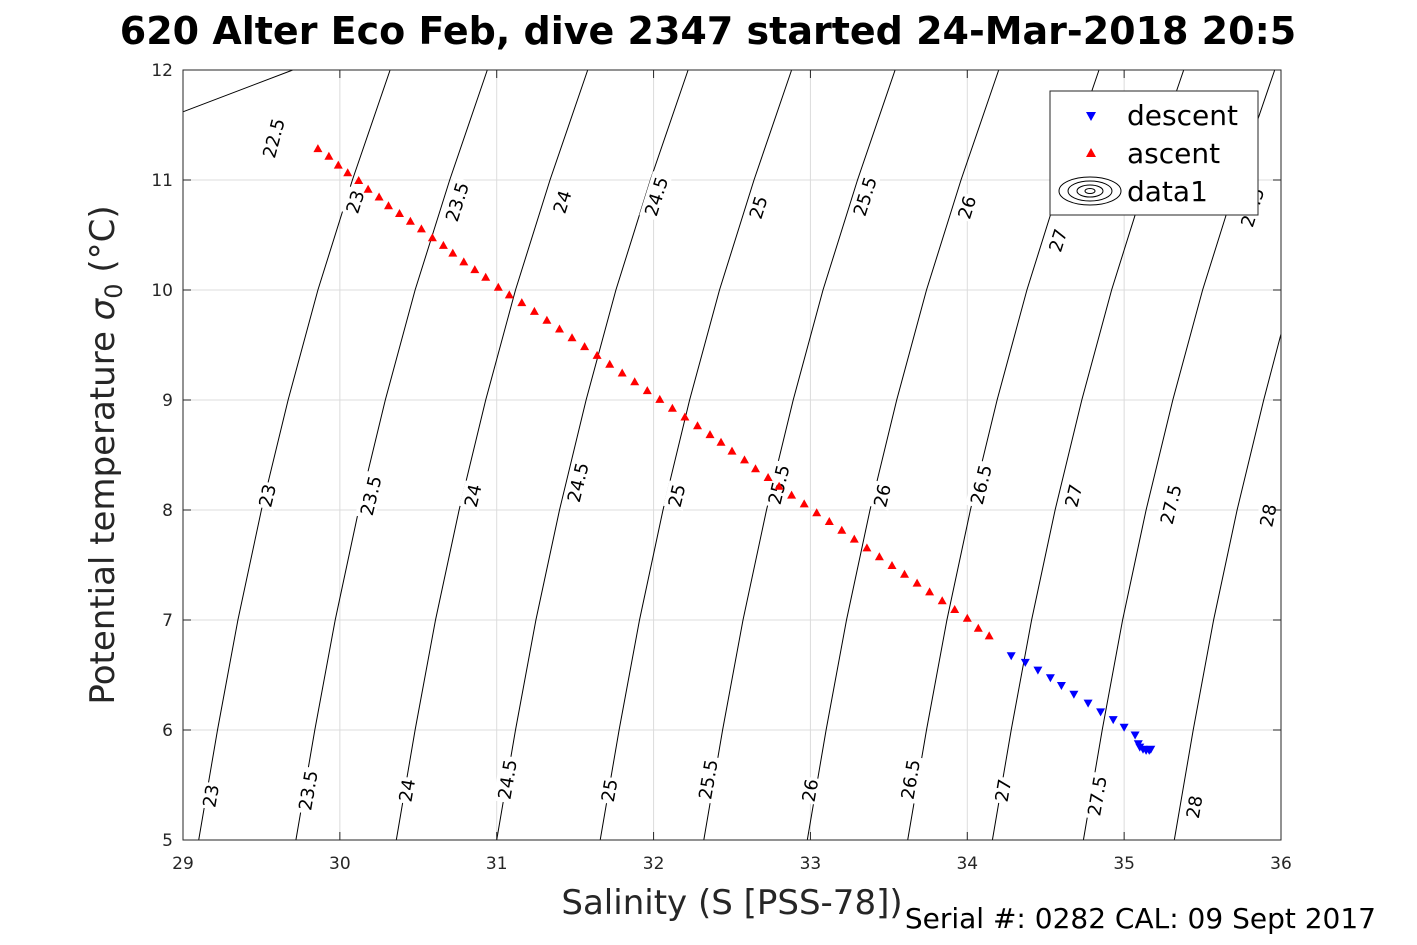 The height and width of the screenshot is (945, 1417). Describe the element at coordinates (967, 864) in the screenshot. I see `x-tick-label: 34` at that location.